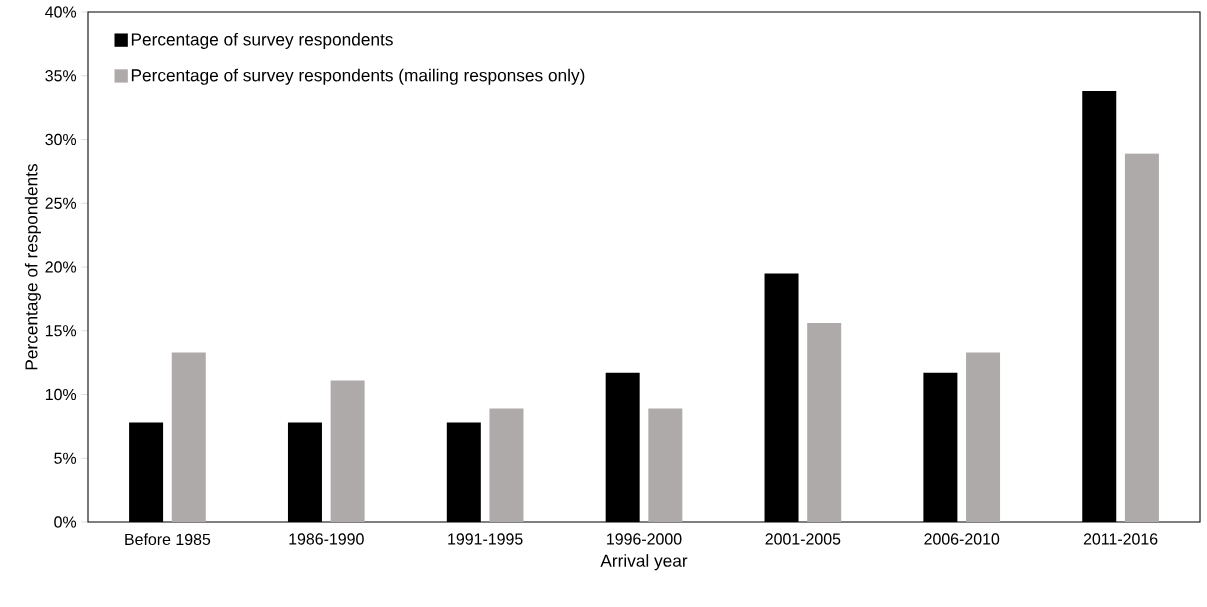 The width and height of the screenshot is (1207, 607). Describe the element at coordinates (326, 539) in the screenshot. I see `x-tick-label: 1986-1990` at that location.